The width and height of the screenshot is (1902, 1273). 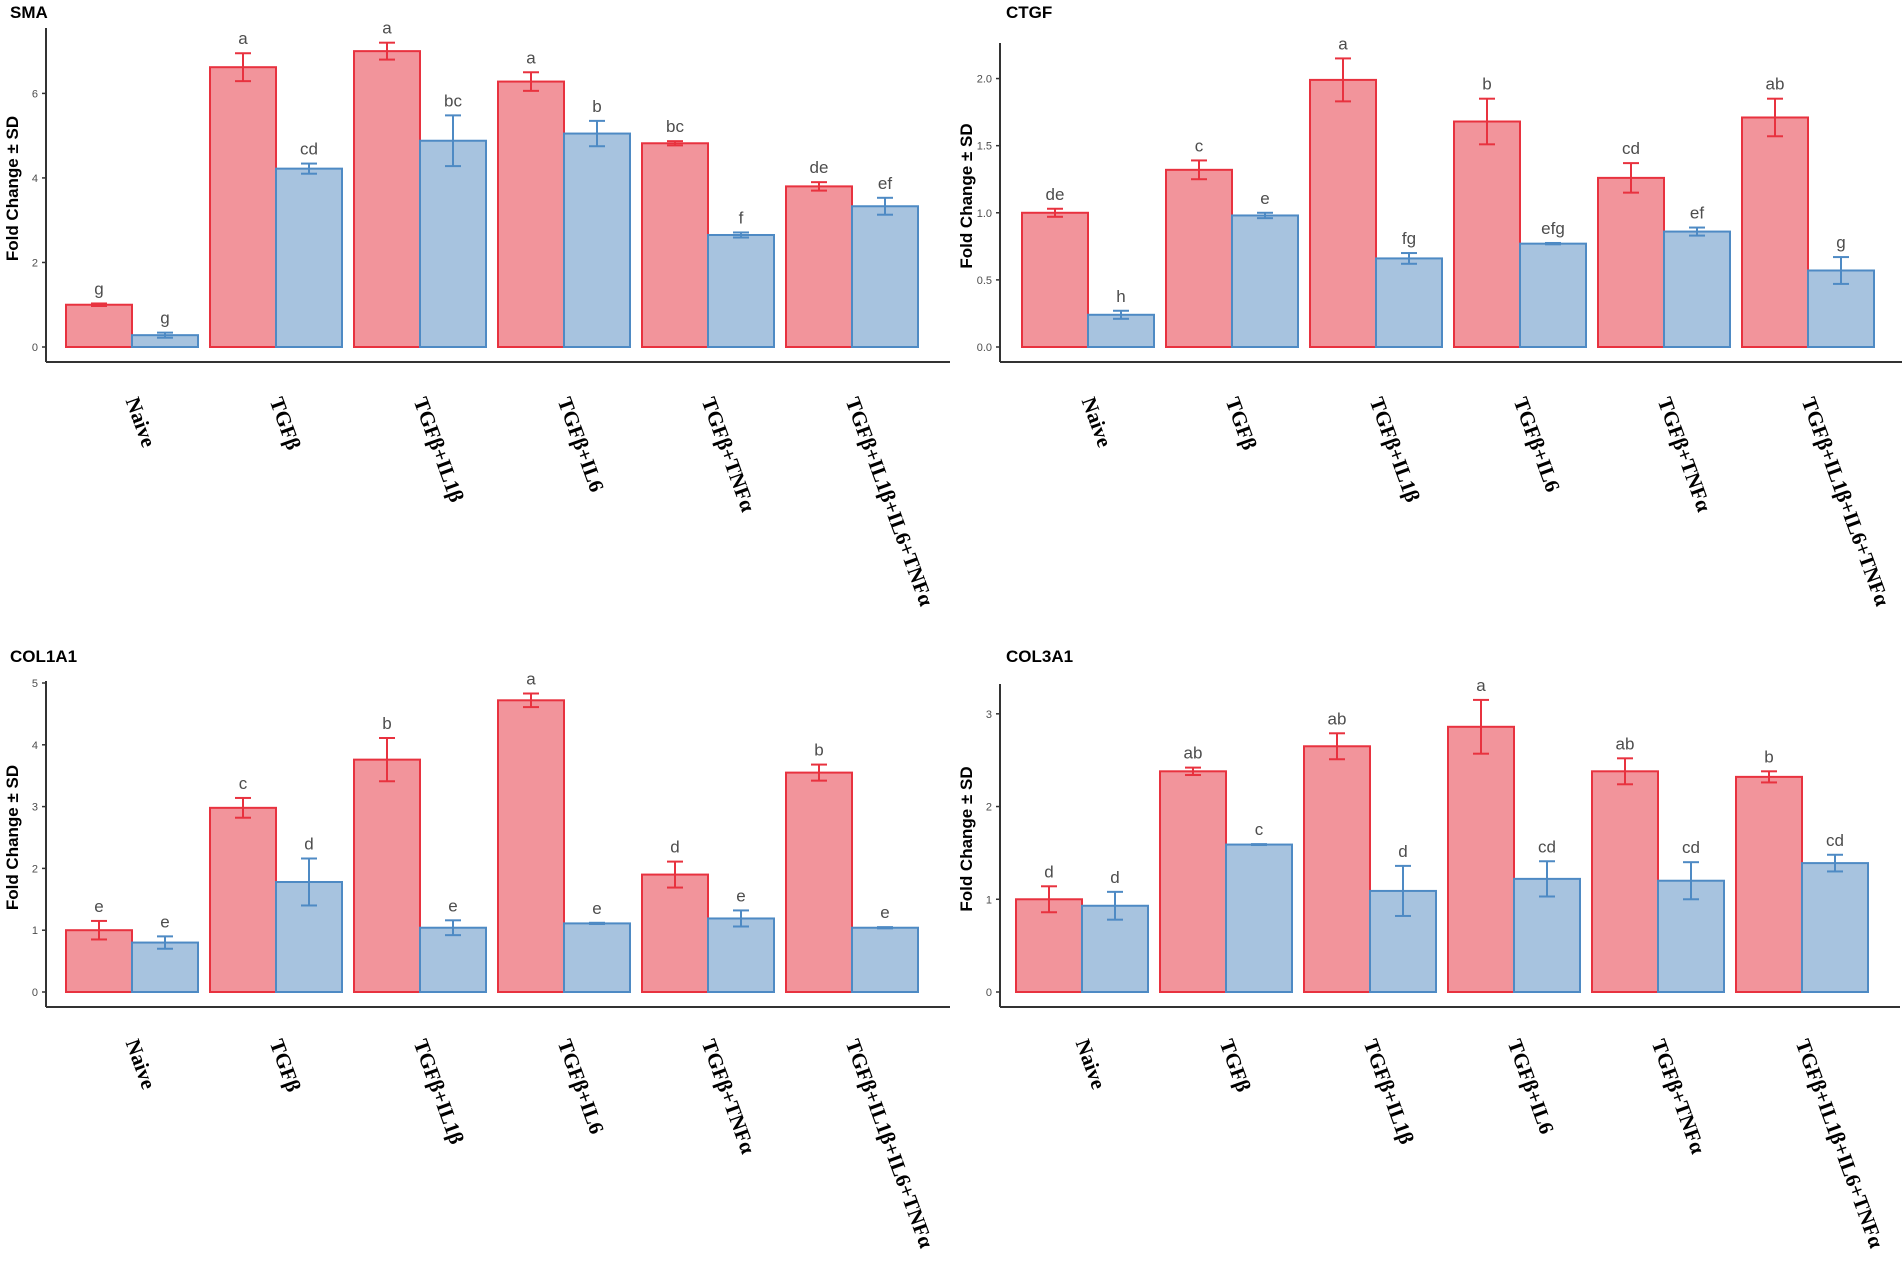 What do you see at coordinates (1029, 12) in the screenshot?
I see `panel-title: CTGF` at bounding box center [1029, 12].